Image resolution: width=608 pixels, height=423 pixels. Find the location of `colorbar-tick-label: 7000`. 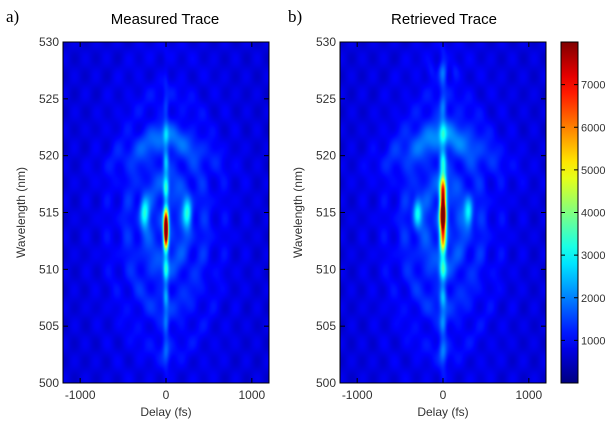

colorbar-tick-label: 7000 is located at coordinates (593, 86).